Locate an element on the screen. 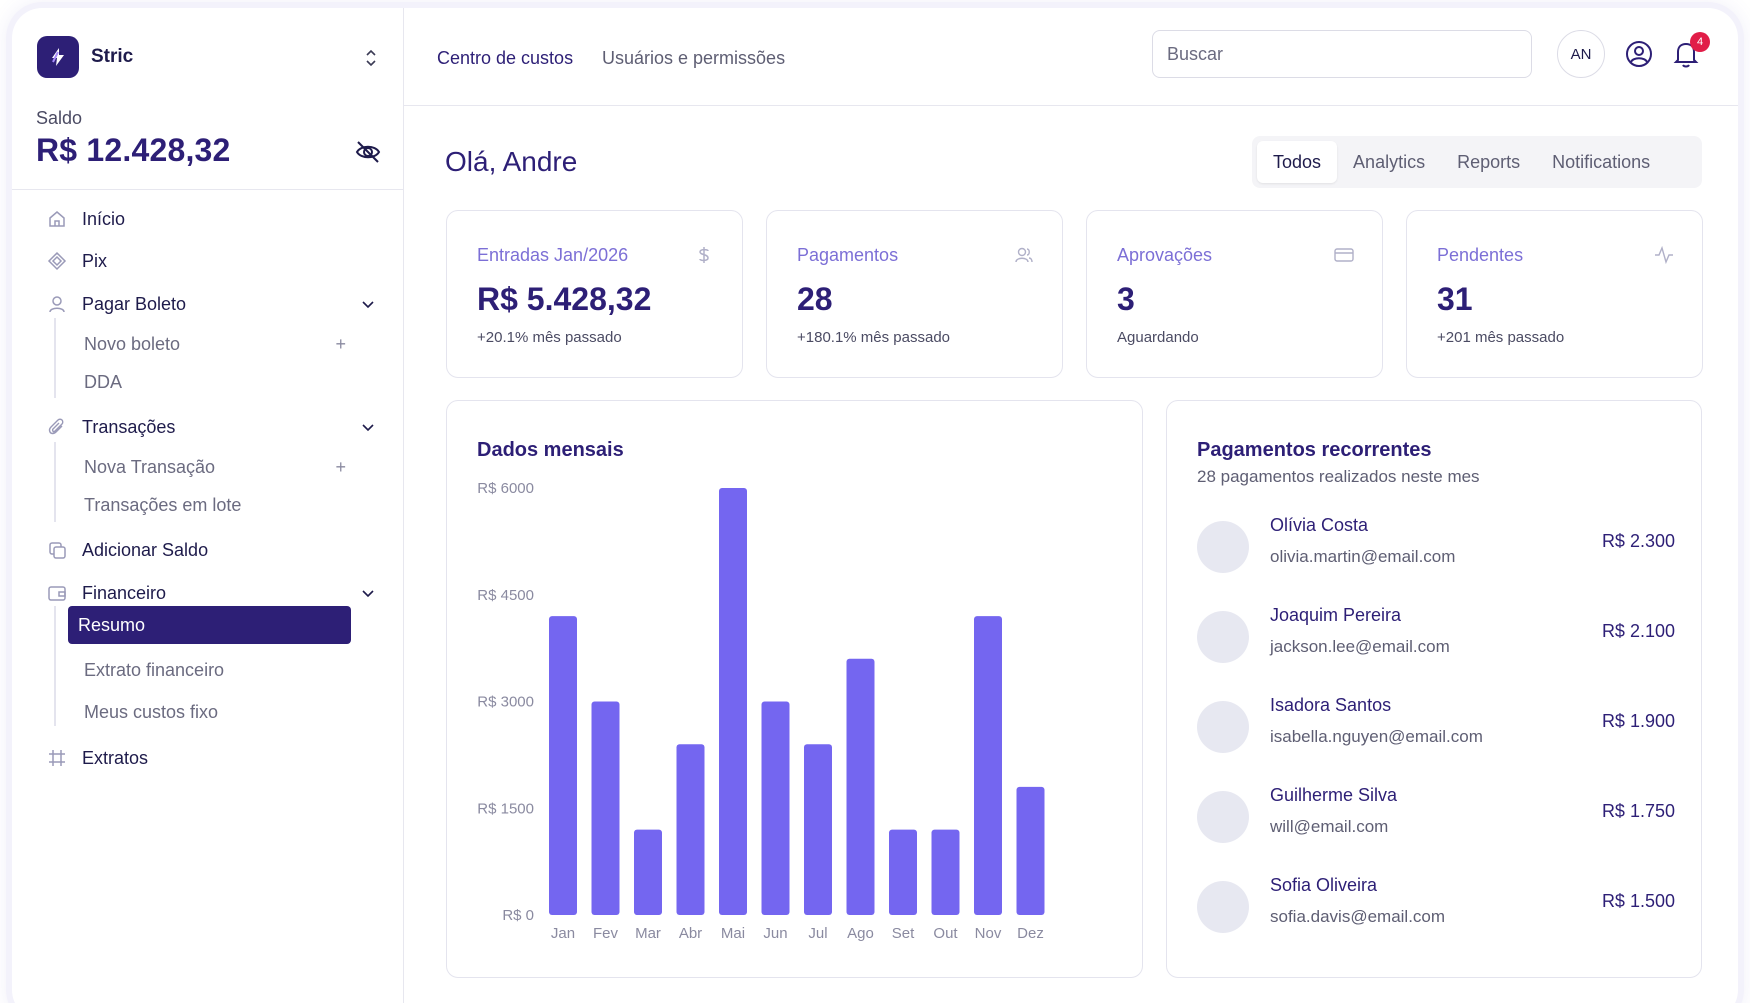 The image size is (1750, 1003). sidebar-subitem-label: Meus custos fixo is located at coordinates (151, 711).